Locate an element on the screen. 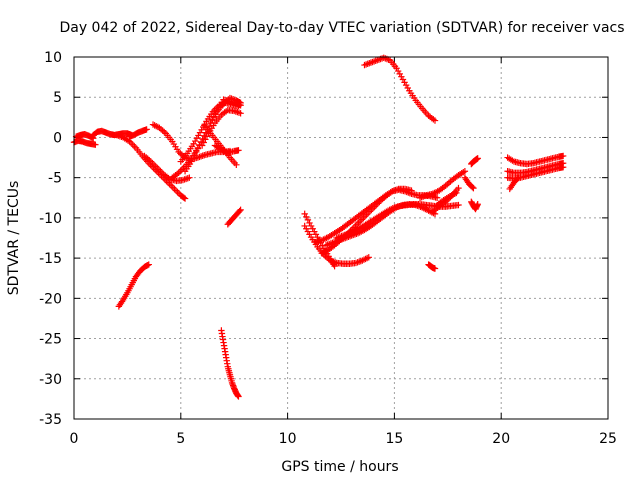  x-tick-label: 10 is located at coordinates (288, 439).